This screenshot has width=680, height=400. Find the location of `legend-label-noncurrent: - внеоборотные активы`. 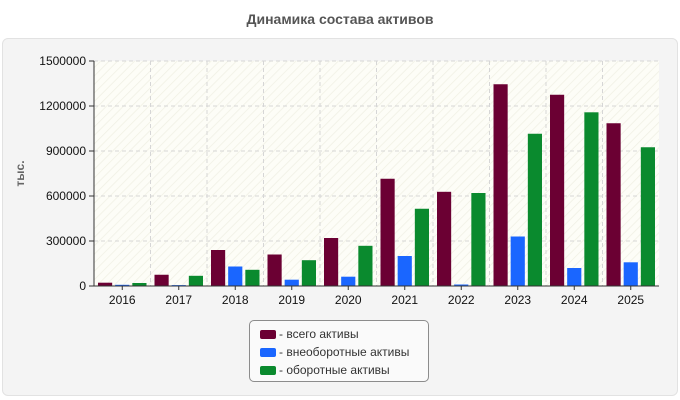

legend-label-noncurrent: - внеоборотные активы is located at coordinates (344, 352).